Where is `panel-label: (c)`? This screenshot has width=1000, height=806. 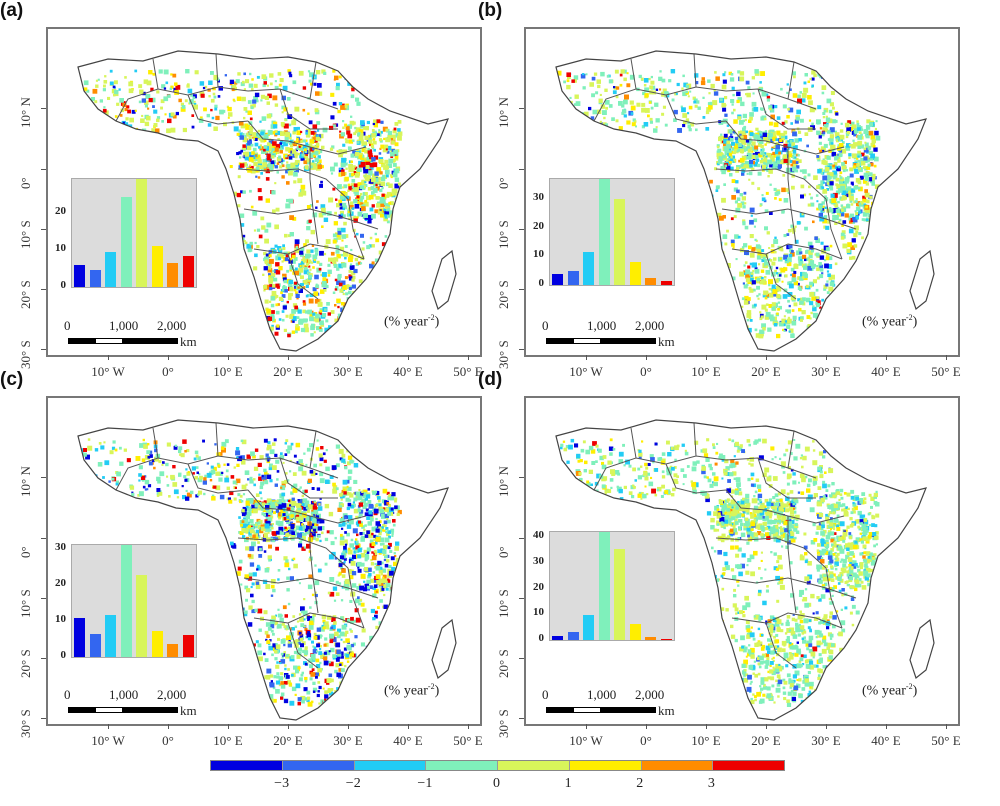
panel-label: (c) is located at coordinates (12, 379).